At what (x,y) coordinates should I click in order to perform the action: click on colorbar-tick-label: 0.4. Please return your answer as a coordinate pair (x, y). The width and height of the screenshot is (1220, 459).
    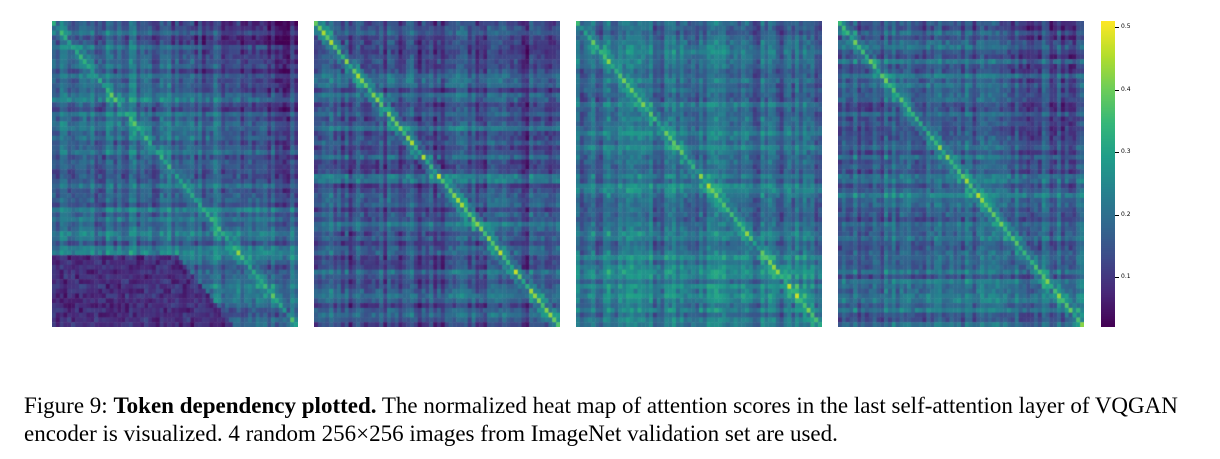
    Looking at the image, I should click on (1126, 89).